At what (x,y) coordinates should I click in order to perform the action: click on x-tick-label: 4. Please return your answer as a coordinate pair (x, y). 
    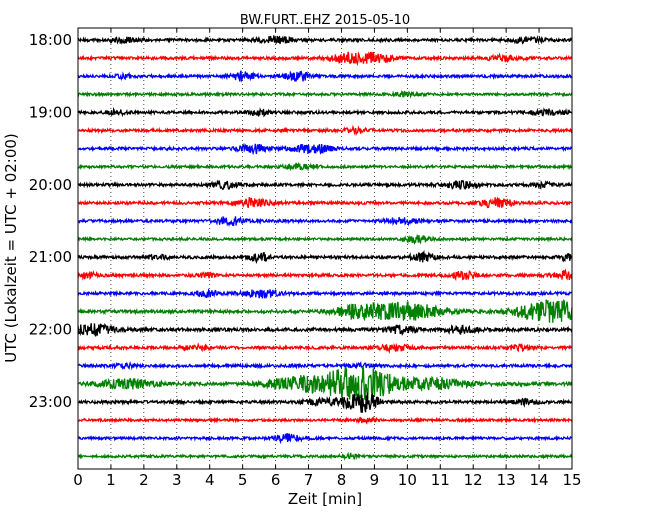
    Looking at the image, I should click on (210, 480).